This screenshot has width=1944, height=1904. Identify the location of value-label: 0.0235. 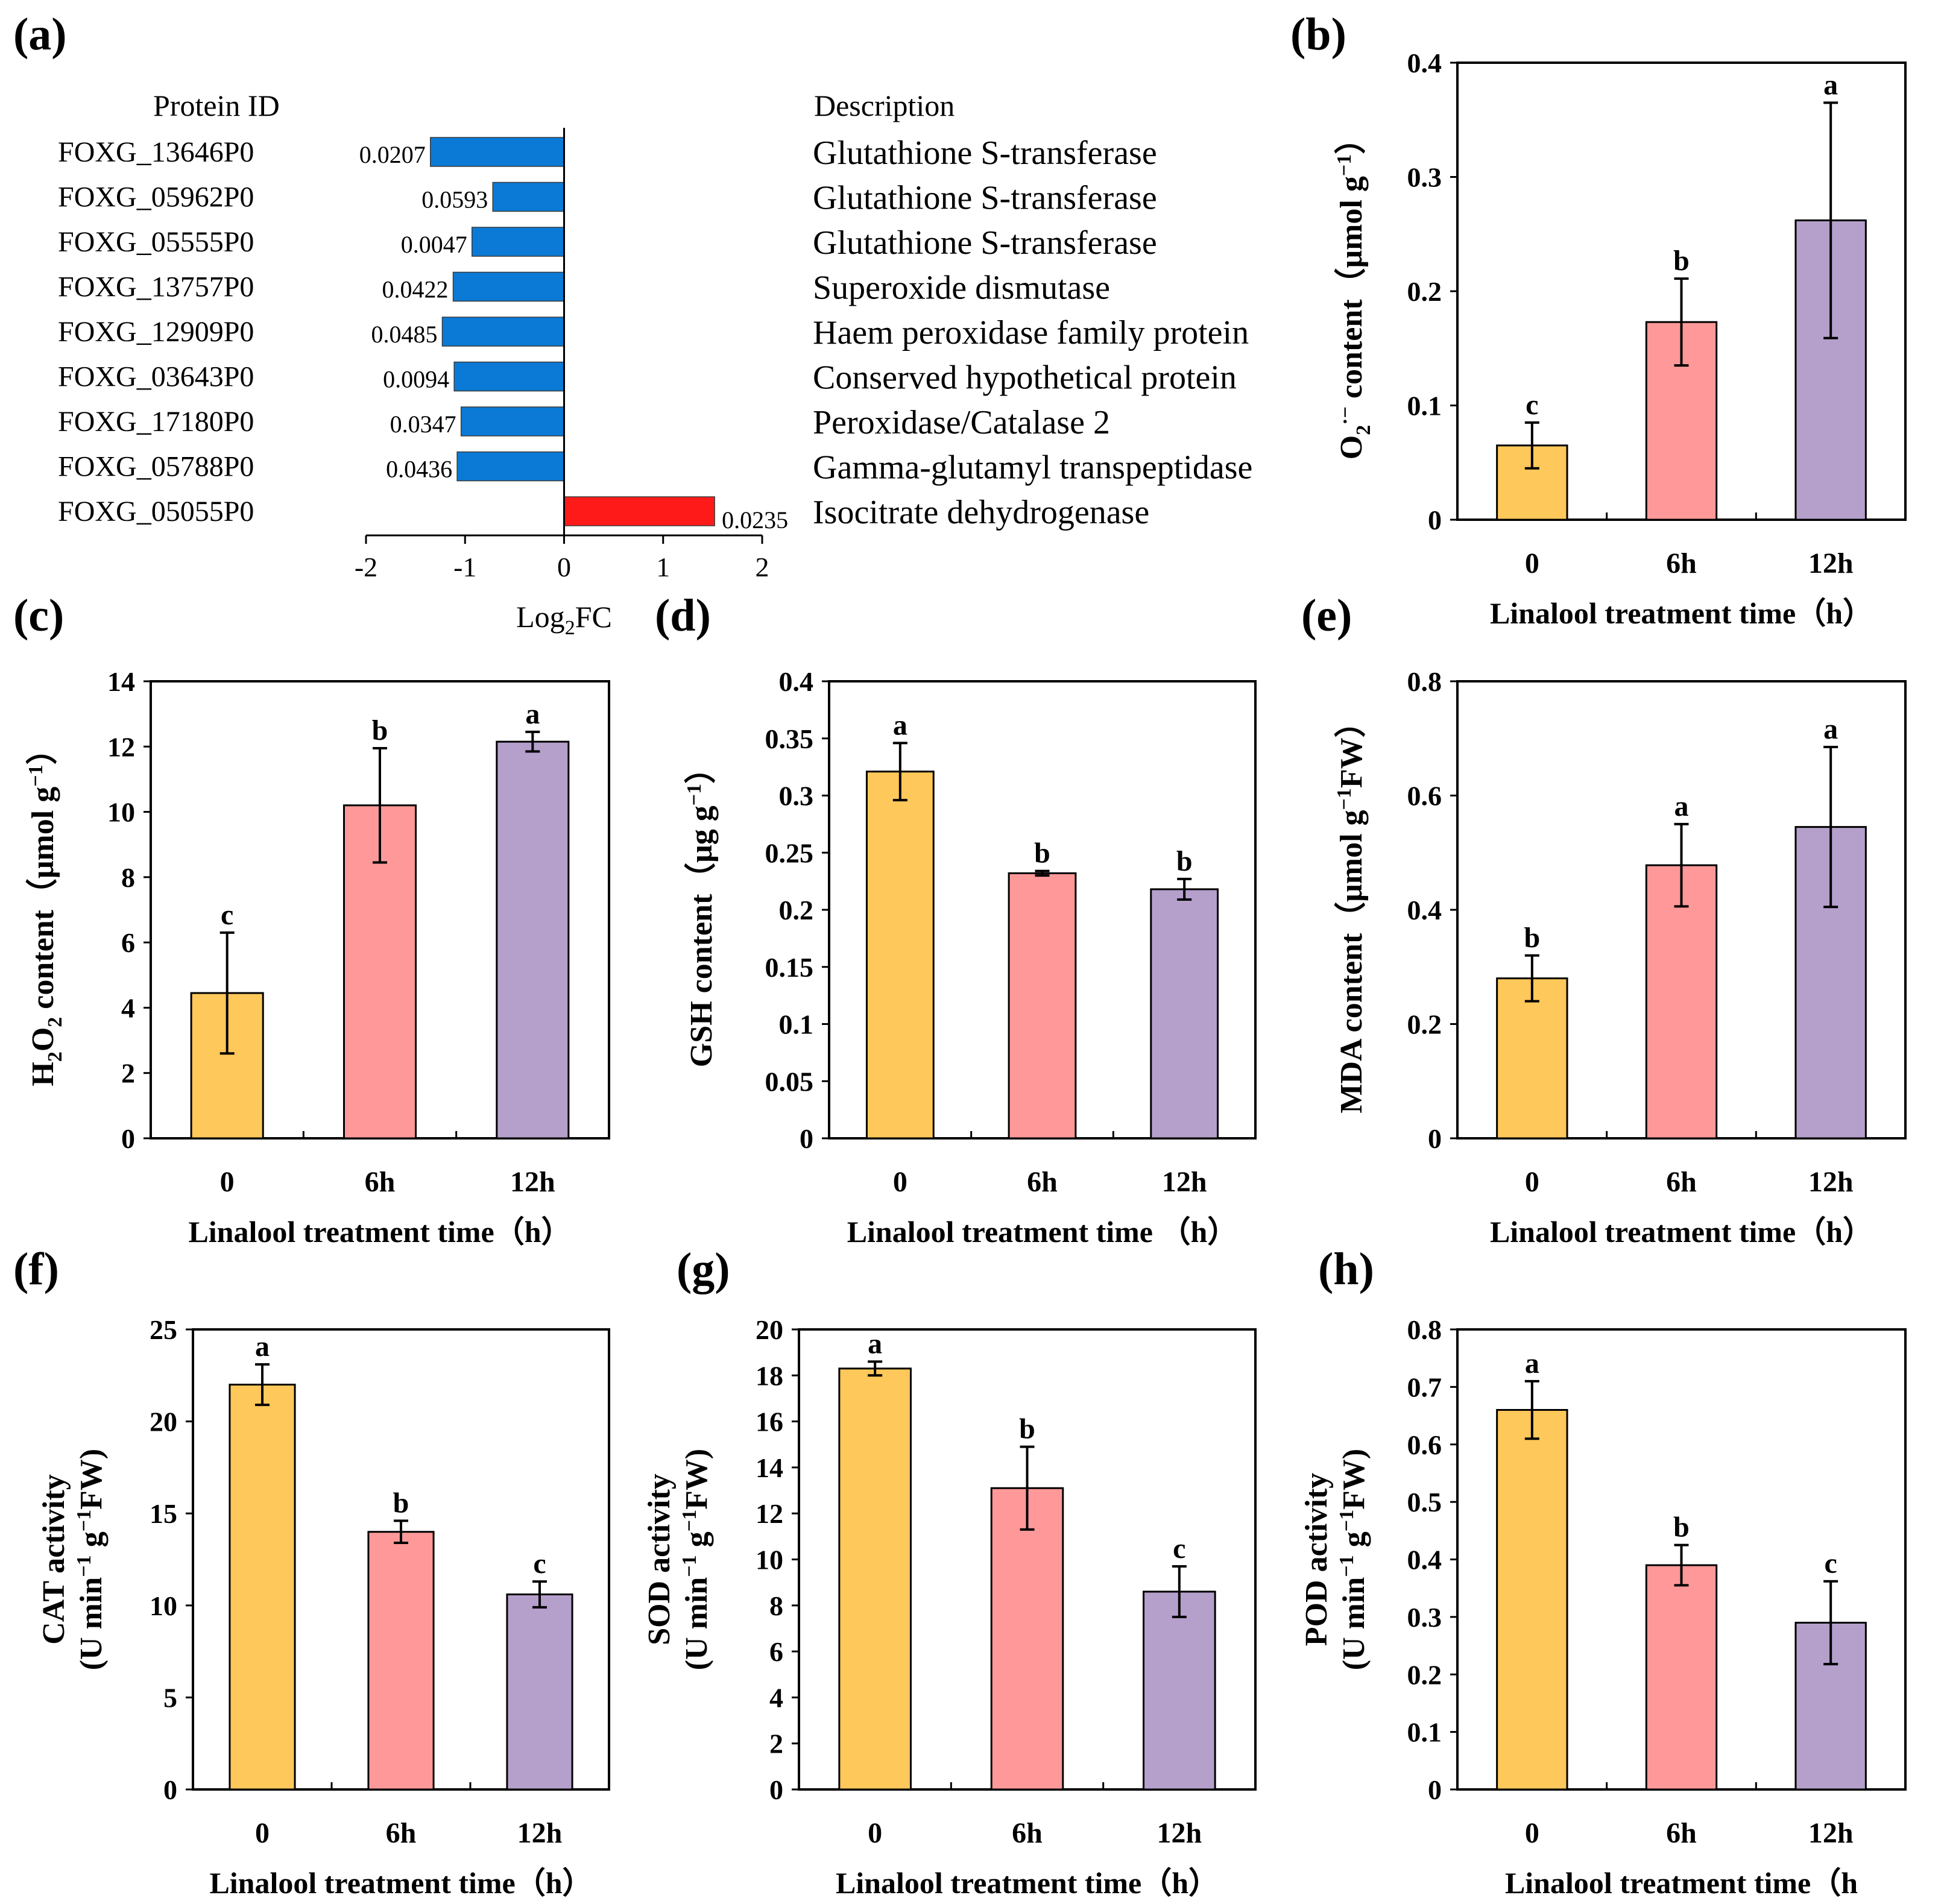
(755, 520).